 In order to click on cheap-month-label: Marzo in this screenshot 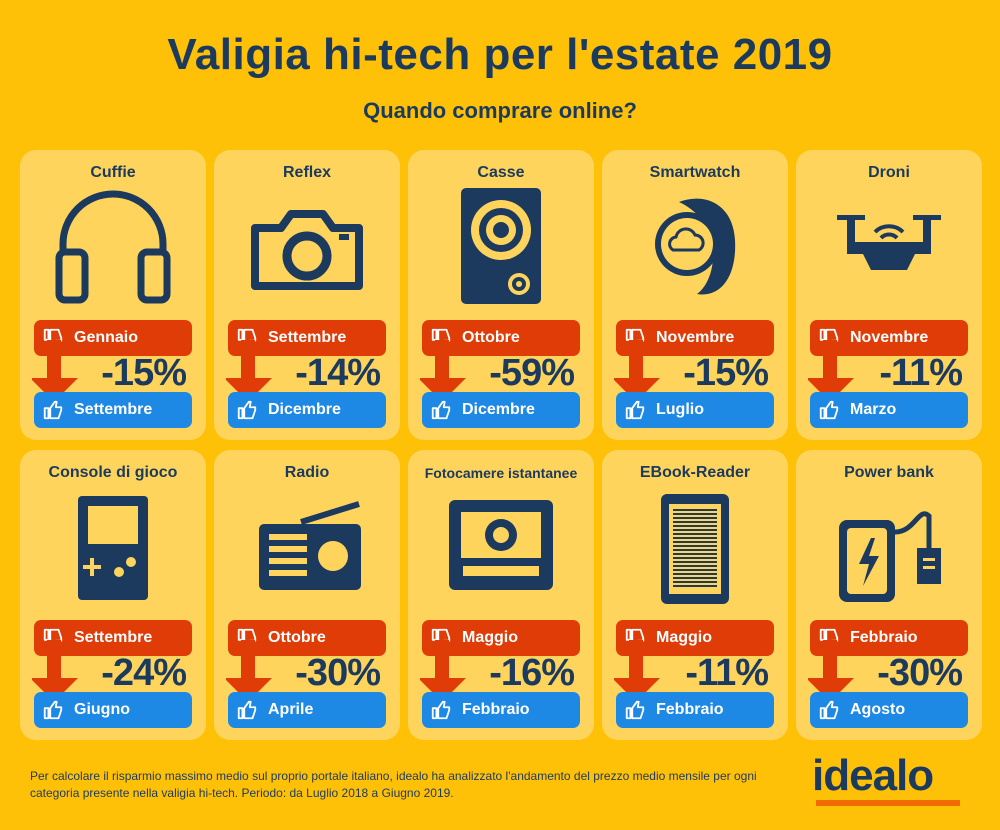, I will do `click(873, 409)`.